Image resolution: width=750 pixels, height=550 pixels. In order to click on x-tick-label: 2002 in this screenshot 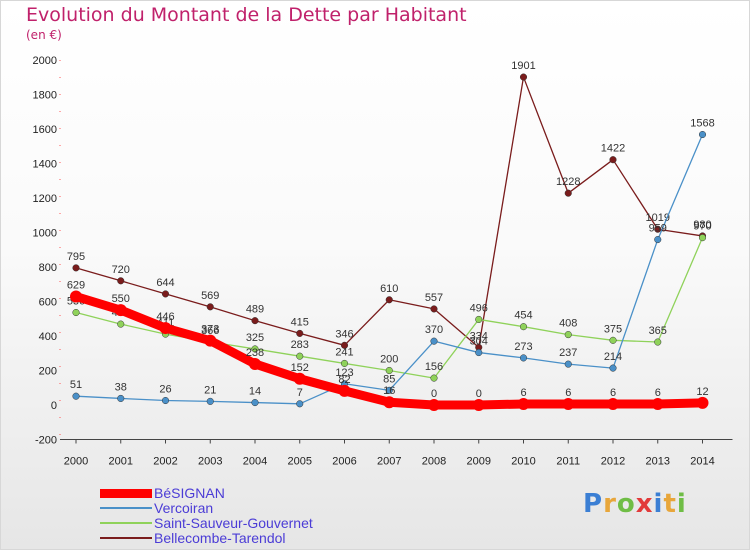, I will do `click(165, 462)`.